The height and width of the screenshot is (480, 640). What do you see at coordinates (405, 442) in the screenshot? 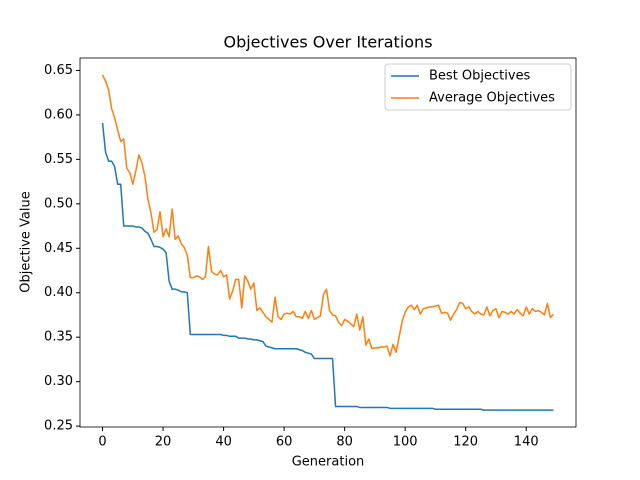
I see `x-tick-label: 100` at bounding box center [405, 442].